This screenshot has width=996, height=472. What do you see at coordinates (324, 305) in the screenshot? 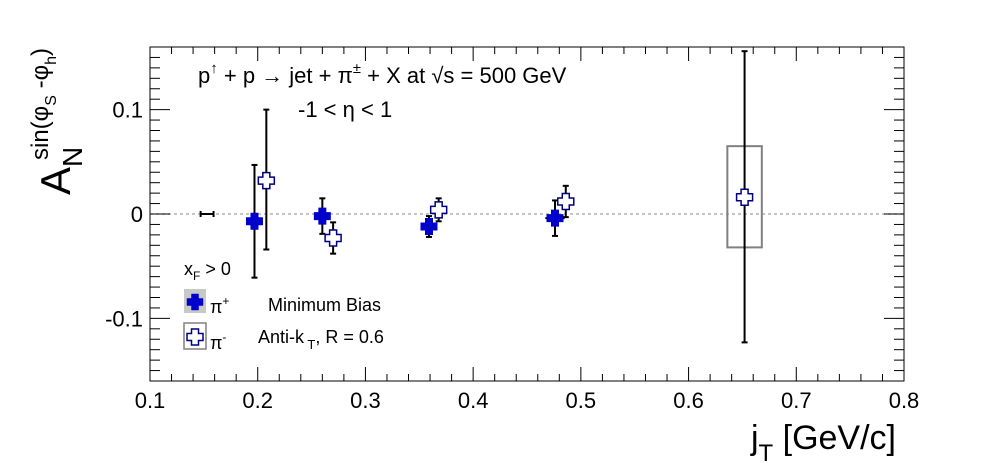
I see `legend-note-1: Minimum Bias` at bounding box center [324, 305].